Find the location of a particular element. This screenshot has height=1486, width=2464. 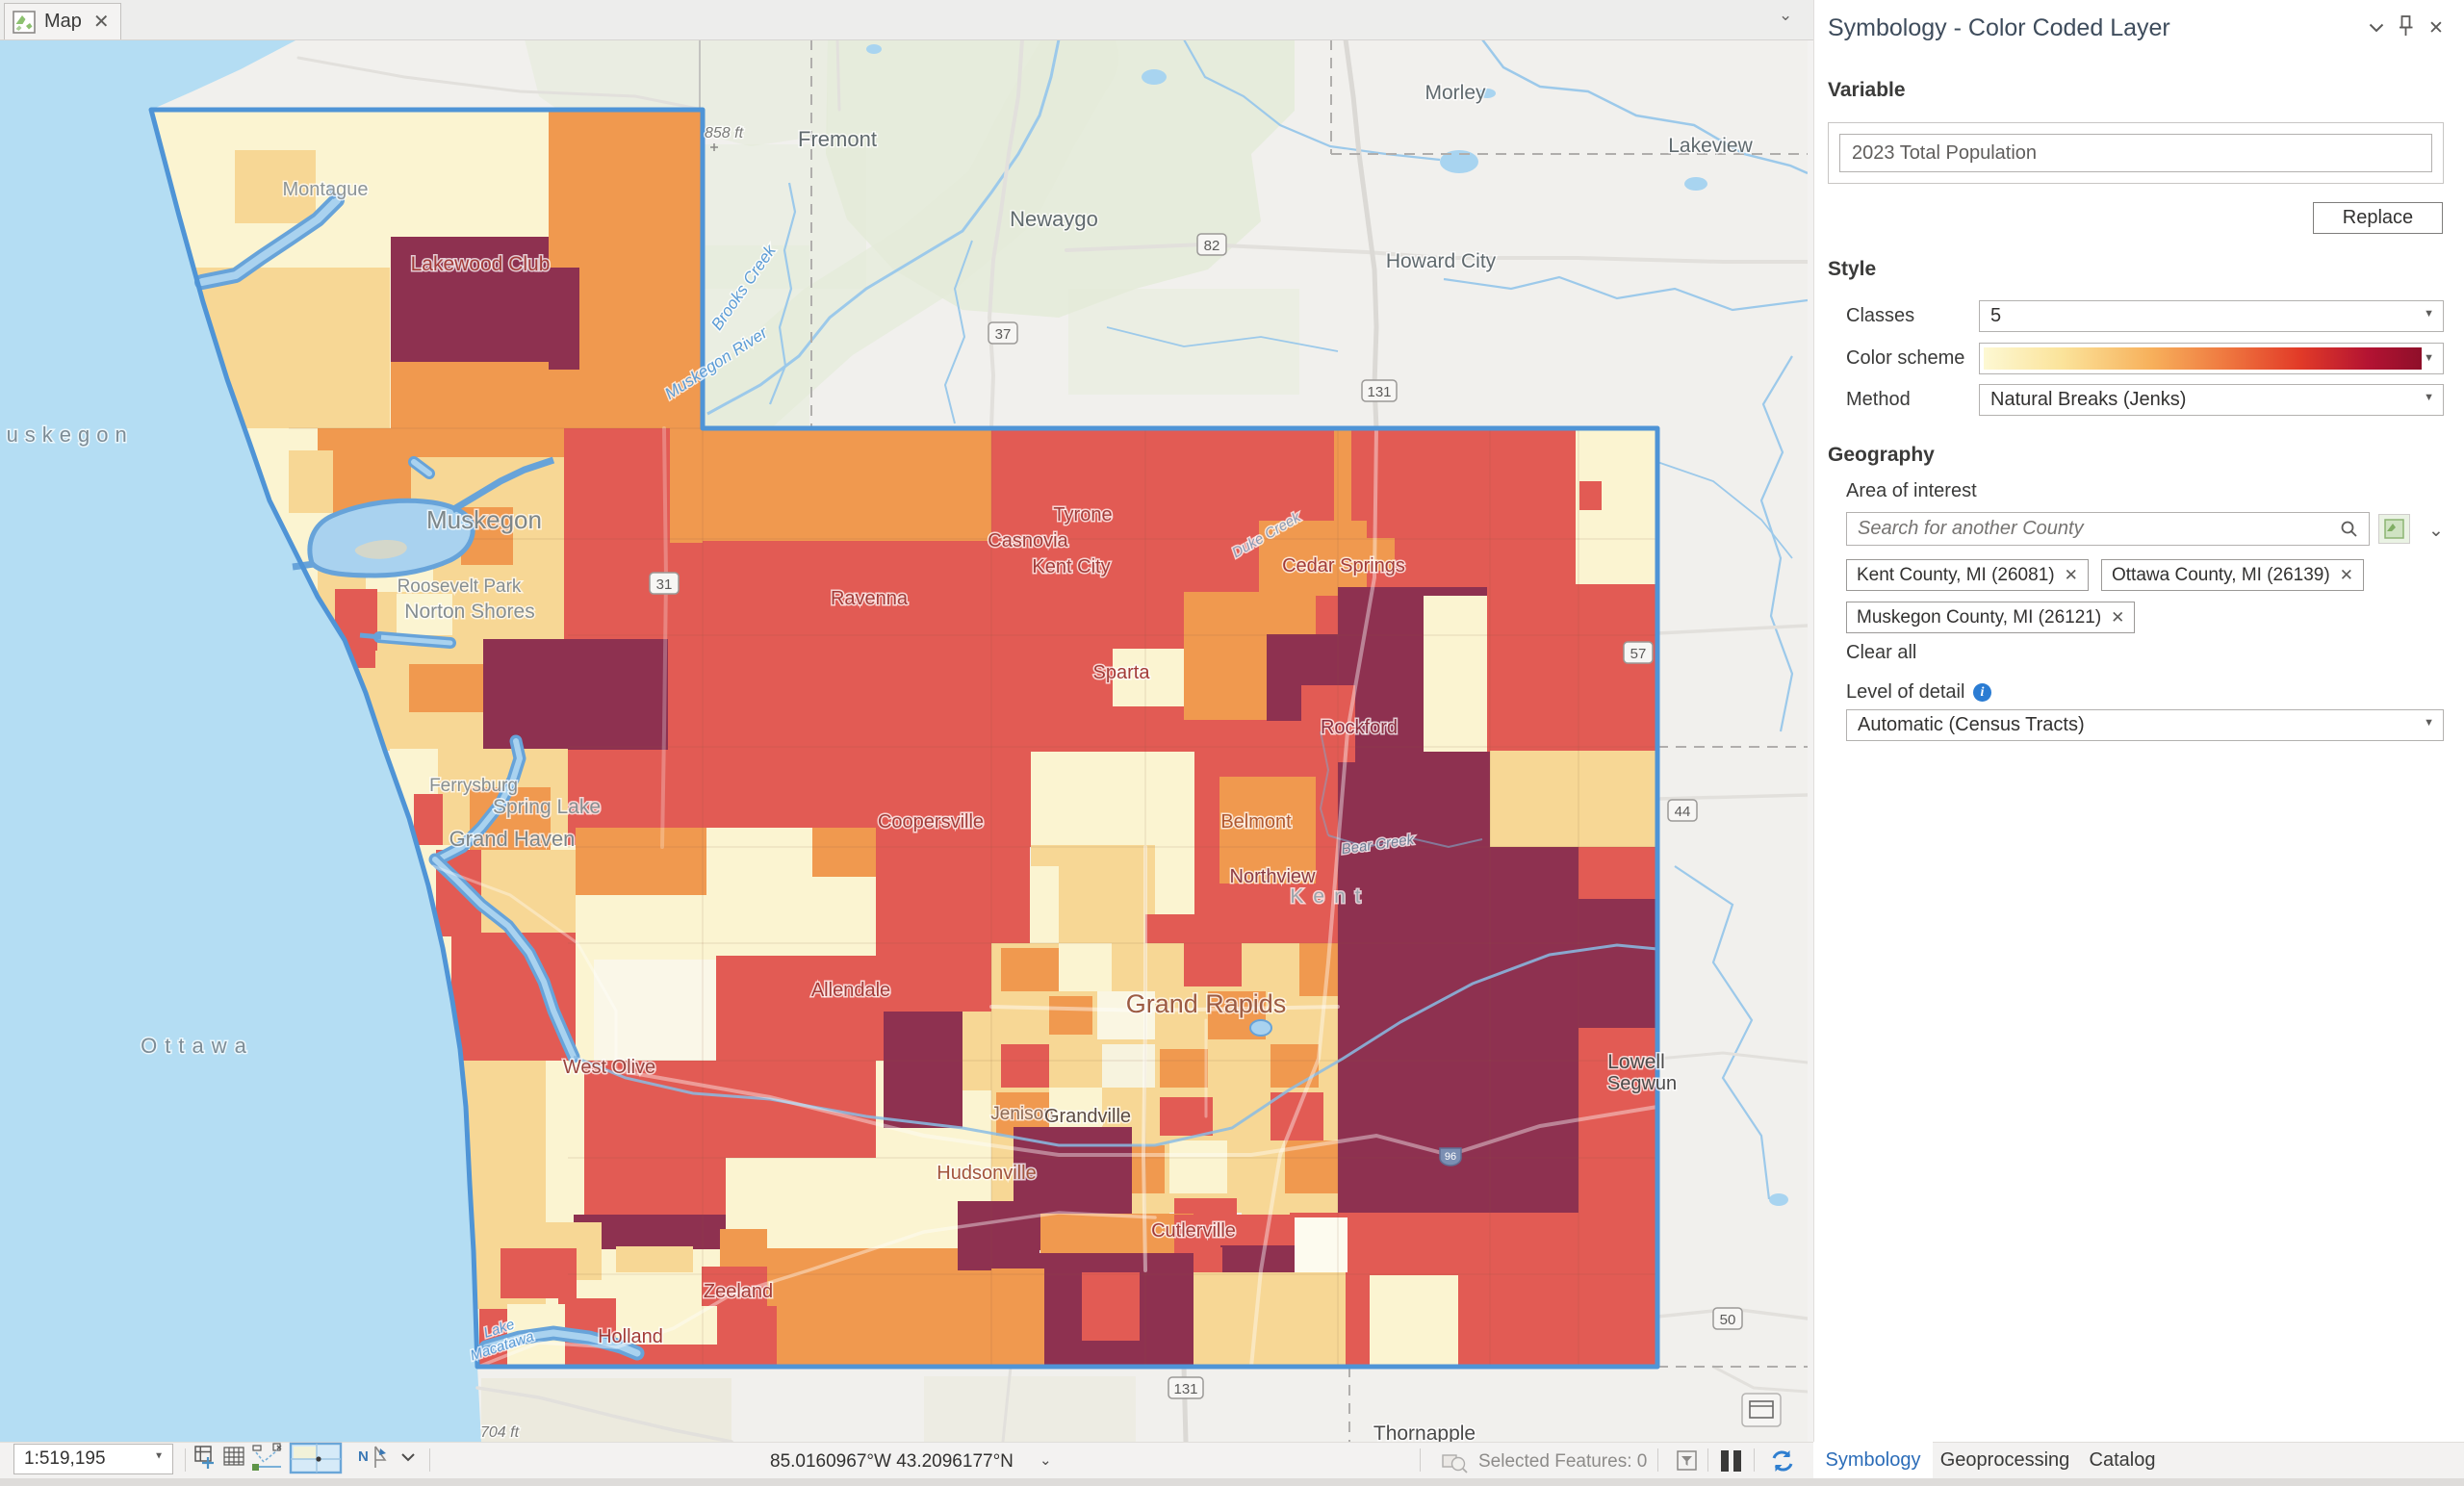

svg-text: Grand Haven is located at coordinates (512, 839).